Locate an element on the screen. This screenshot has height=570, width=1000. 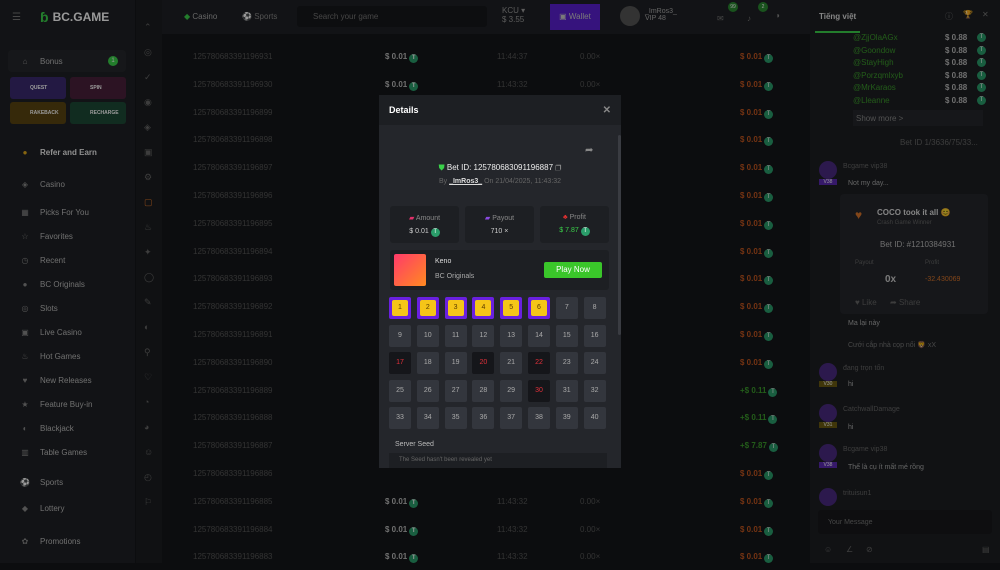
table-row: 125780683391196887 +$ 7.87 T is located at coordinates (487, 445).